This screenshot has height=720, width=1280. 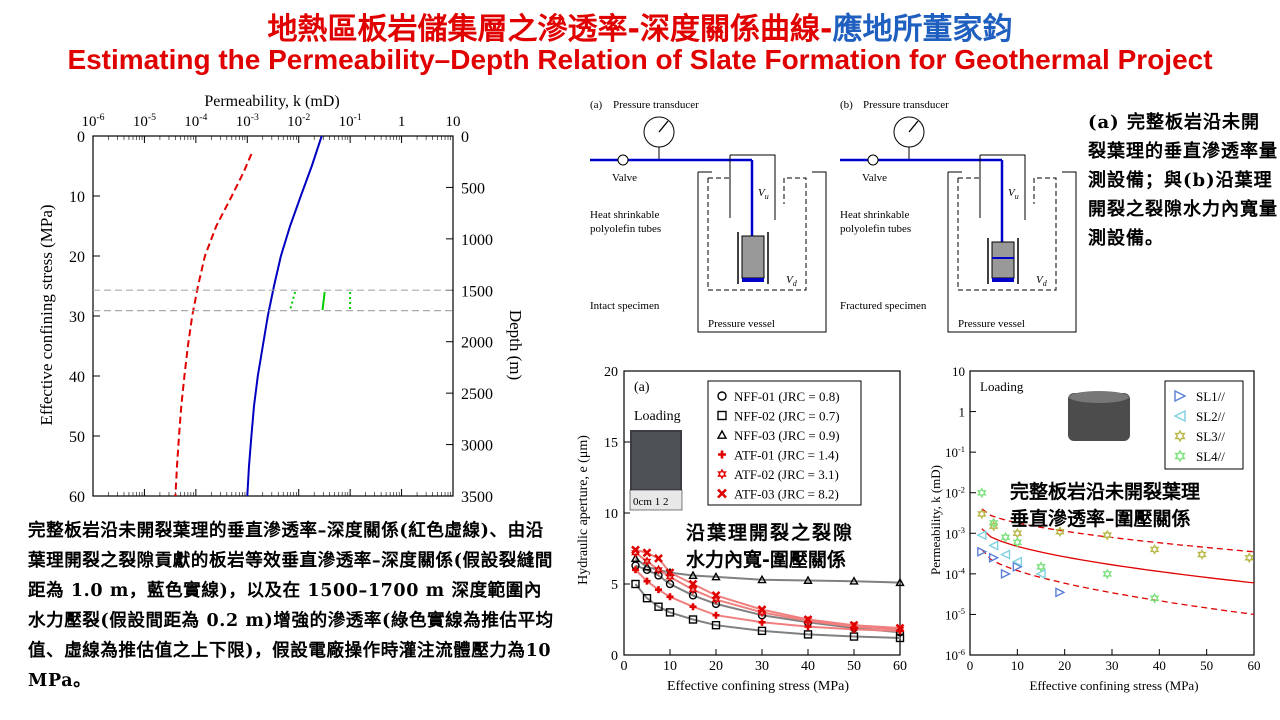 What do you see at coordinates (1159, 665) in the screenshot?
I see `perm-x-tick-label: 40` at bounding box center [1159, 665].